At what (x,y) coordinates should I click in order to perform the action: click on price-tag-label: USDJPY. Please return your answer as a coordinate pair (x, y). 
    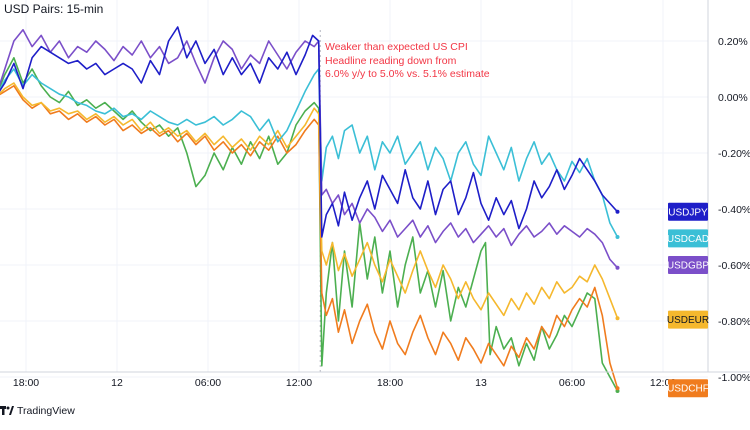
    Looking at the image, I should click on (688, 212).